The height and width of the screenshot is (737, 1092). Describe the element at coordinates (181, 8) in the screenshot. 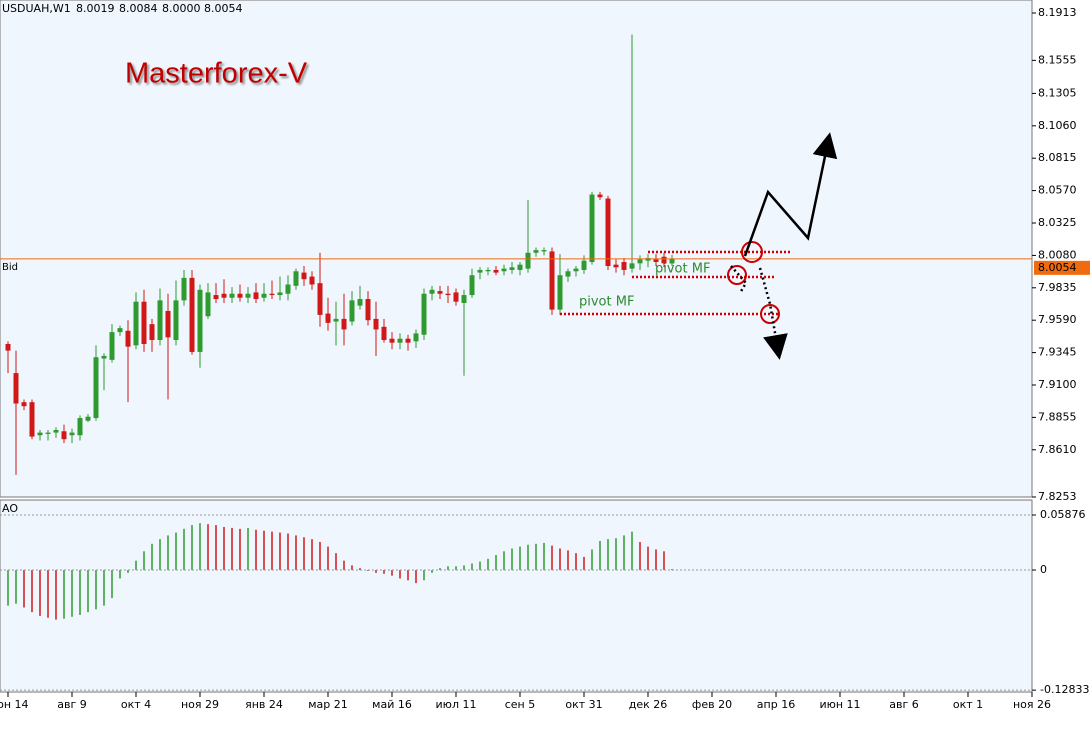

I see `header-value: 8.0000` at that location.